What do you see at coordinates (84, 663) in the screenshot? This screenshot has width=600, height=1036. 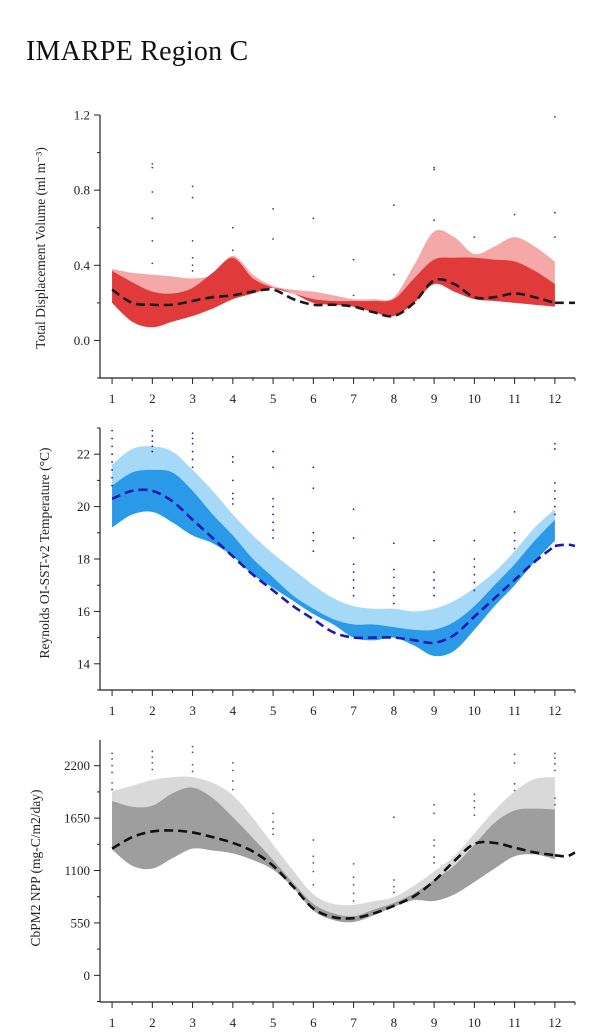 I see `y-tick-label: 14` at bounding box center [84, 663].